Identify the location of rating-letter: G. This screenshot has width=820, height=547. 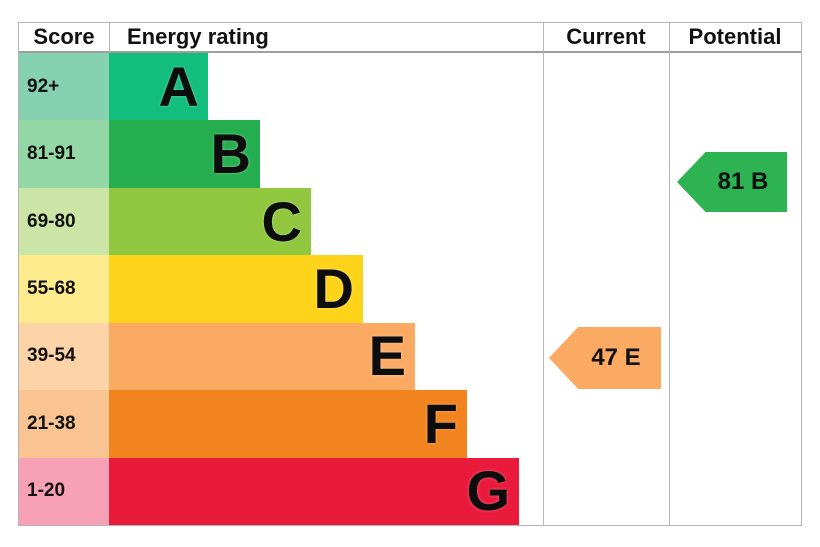
(488, 491).